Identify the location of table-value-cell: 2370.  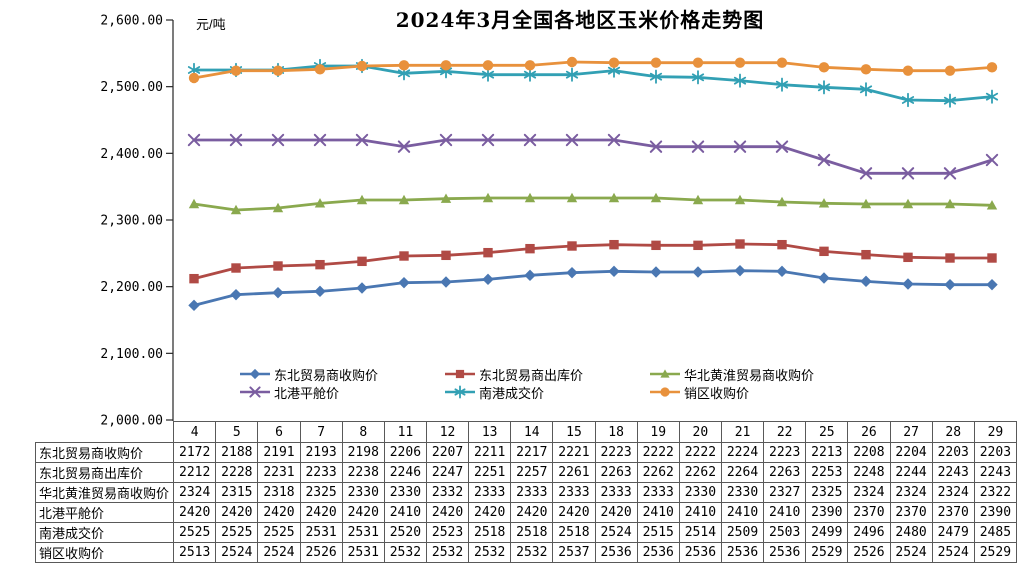
(911, 512).